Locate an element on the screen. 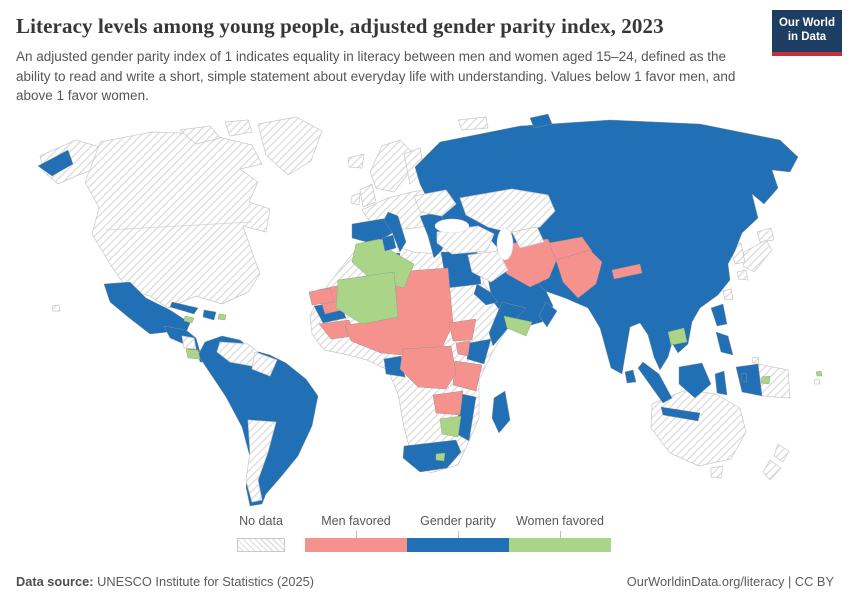 Image resolution: width=850 pixels, height=600 pixels. country-russia-chukotka-tip is located at coordinates (55, 163).